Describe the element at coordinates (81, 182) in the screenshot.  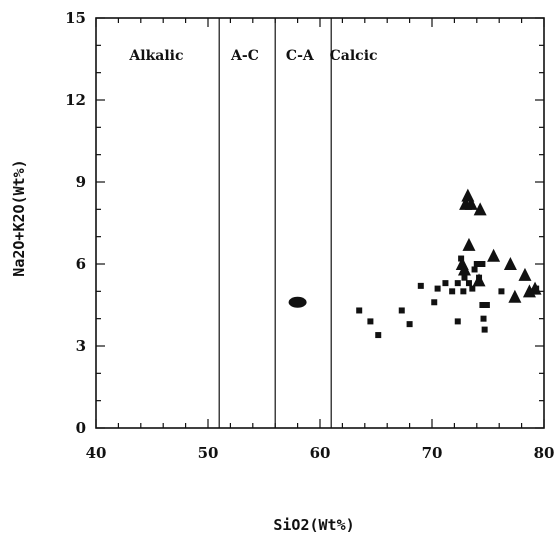
I see `y-tick-label: 9` at that location.